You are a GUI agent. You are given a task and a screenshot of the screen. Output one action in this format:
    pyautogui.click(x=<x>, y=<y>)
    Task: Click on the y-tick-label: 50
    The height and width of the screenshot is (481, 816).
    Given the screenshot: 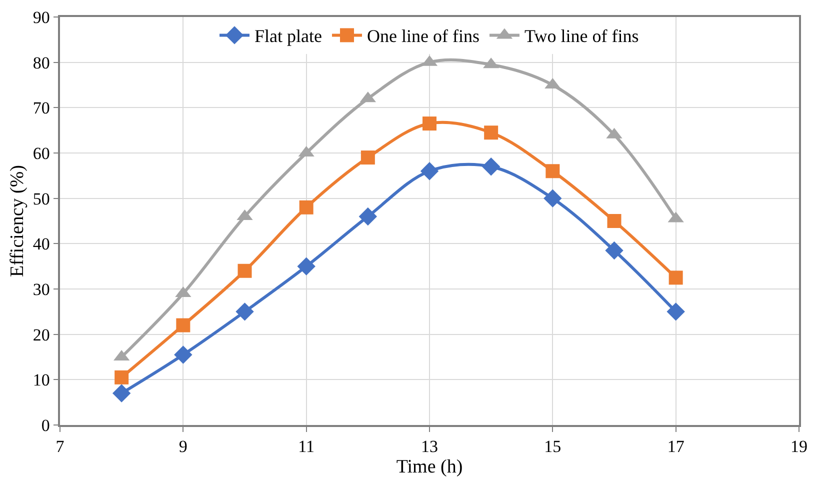 What is the action you would take?
    pyautogui.click(x=41, y=198)
    